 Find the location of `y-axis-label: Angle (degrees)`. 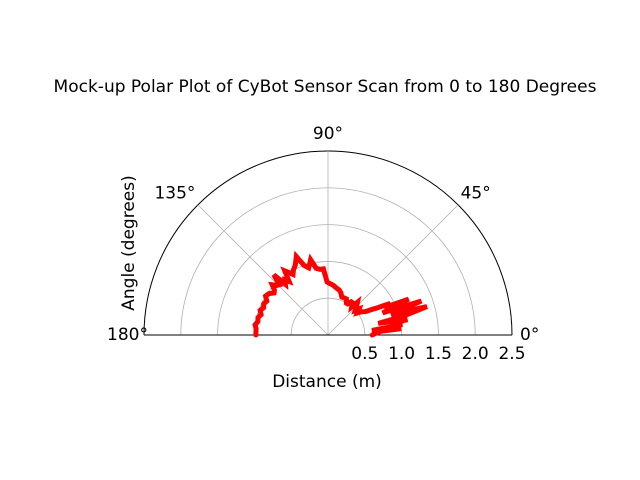

y-axis-label: Angle (degrees) is located at coordinates (129, 242).